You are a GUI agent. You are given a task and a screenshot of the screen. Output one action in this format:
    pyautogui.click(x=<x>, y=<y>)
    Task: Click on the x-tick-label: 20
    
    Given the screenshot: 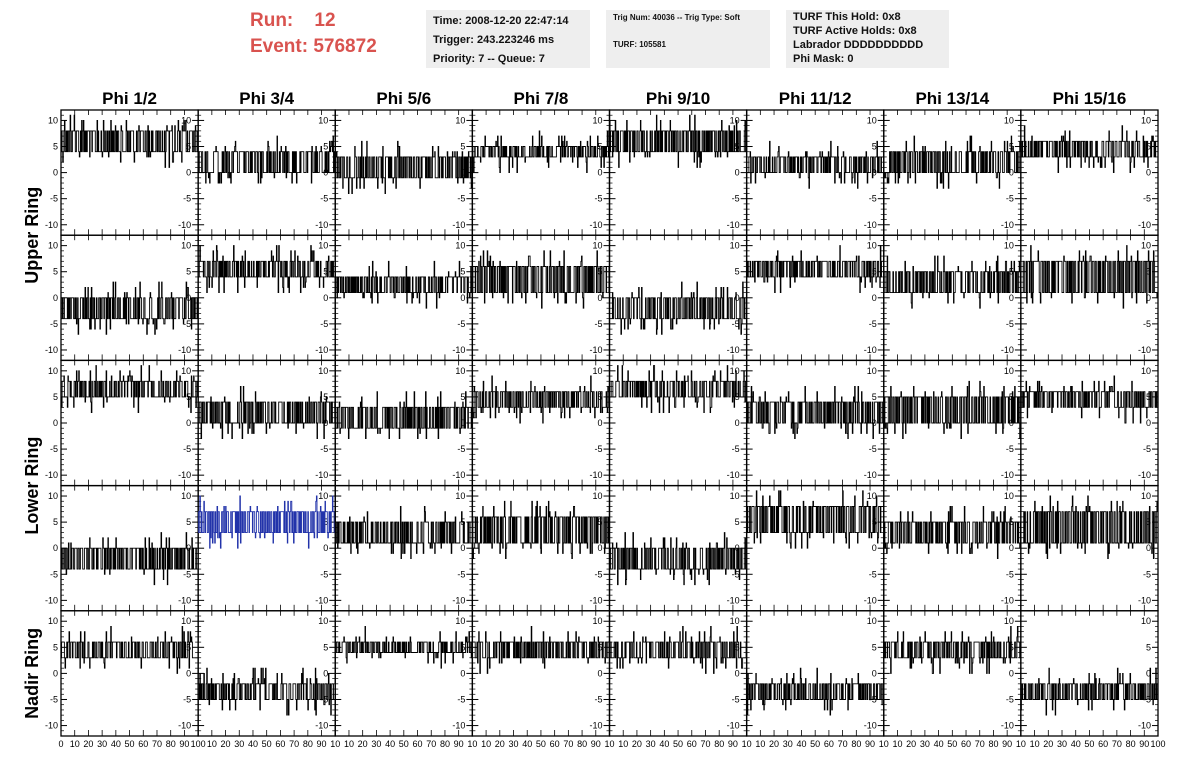 What is the action you would take?
    pyautogui.click(x=637, y=744)
    